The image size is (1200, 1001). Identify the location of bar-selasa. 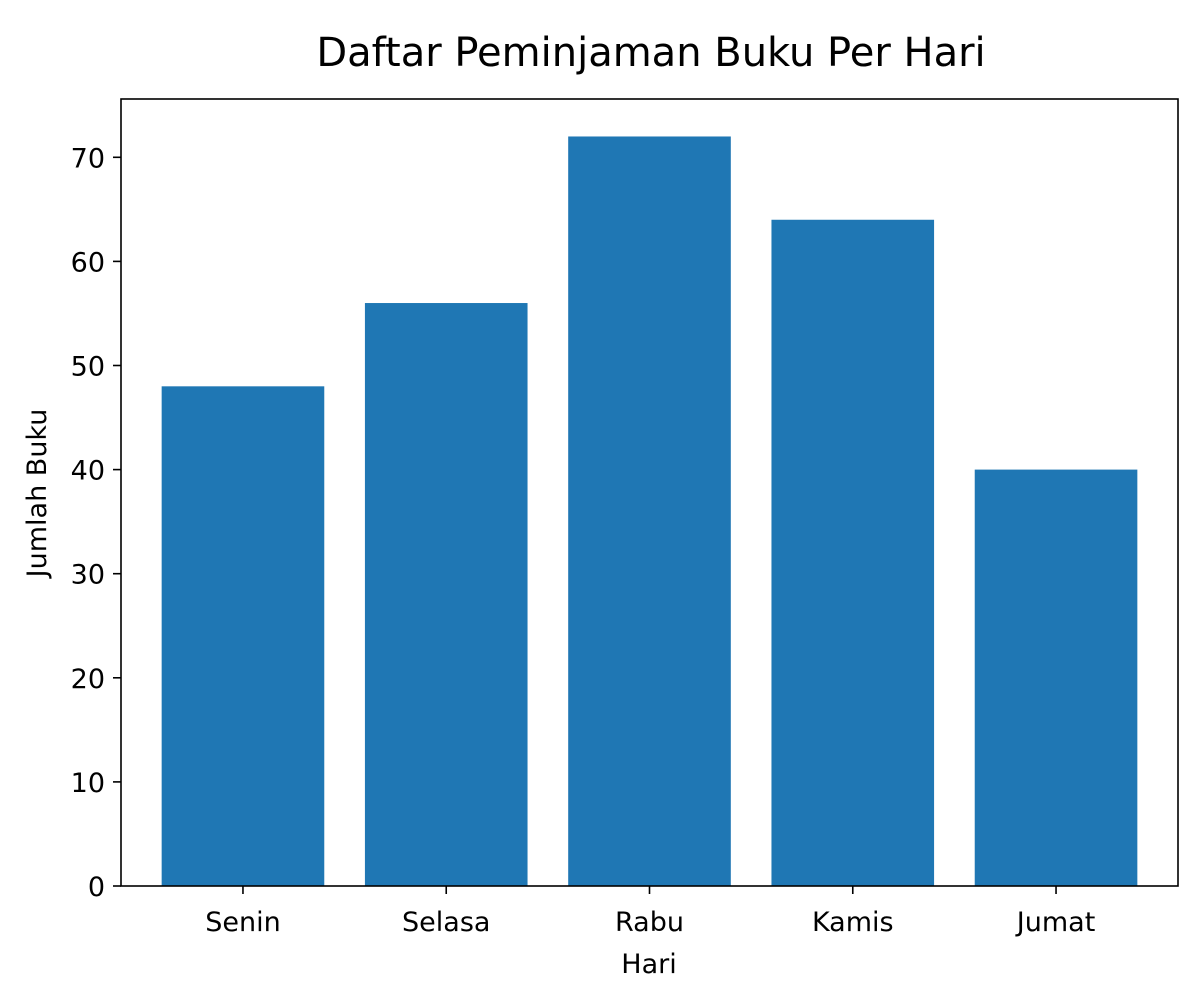
(446, 594).